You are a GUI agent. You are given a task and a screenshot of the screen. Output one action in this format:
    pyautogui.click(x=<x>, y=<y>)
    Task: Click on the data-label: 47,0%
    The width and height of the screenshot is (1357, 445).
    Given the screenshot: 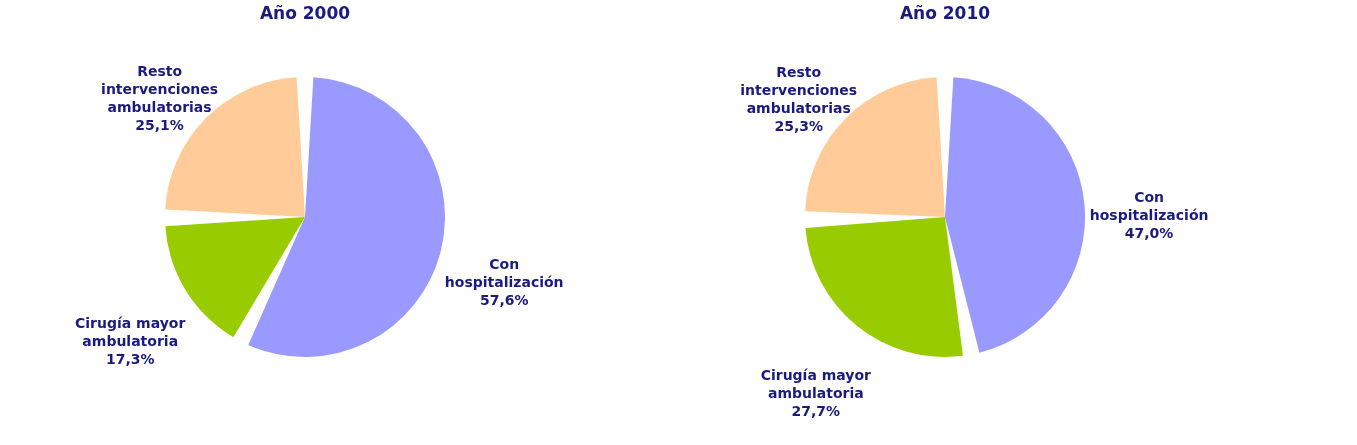 What is the action you would take?
    pyautogui.click(x=1149, y=232)
    